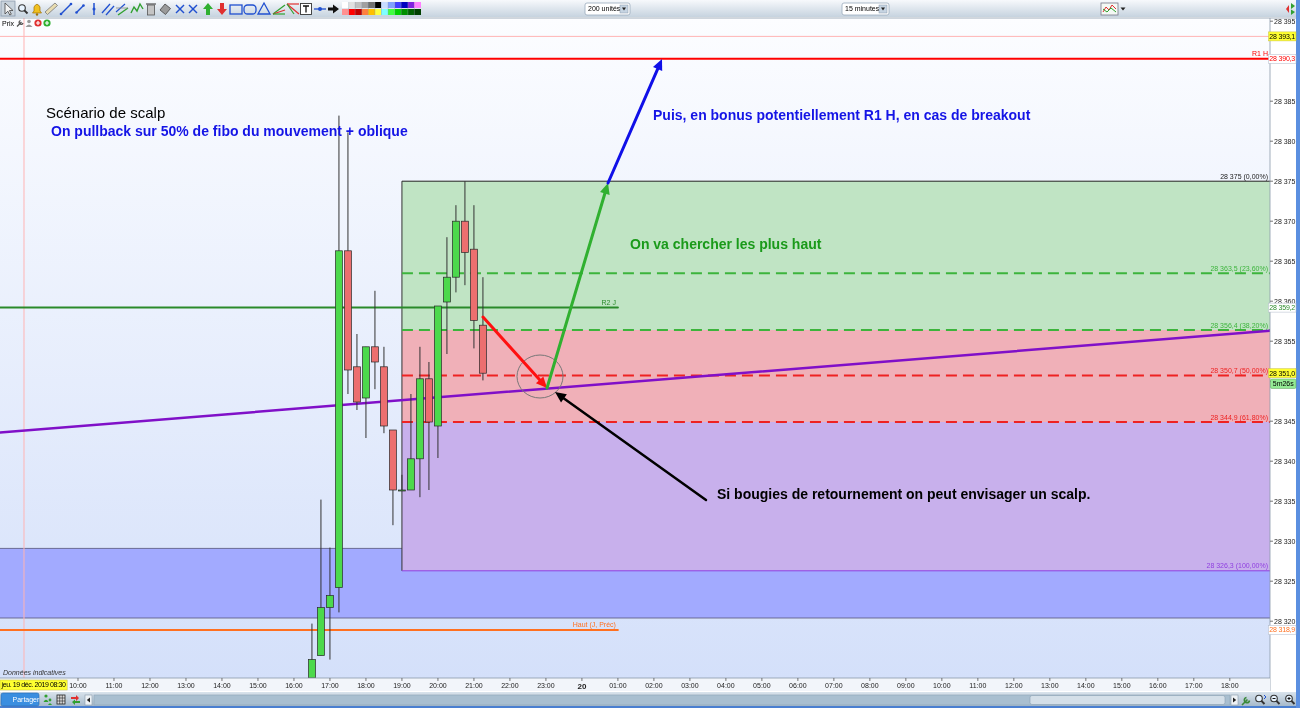 Image resolution: width=1300 pixels, height=708 pixels. I want to click on annotation: On va chercher les plus haut, so click(726, 244).